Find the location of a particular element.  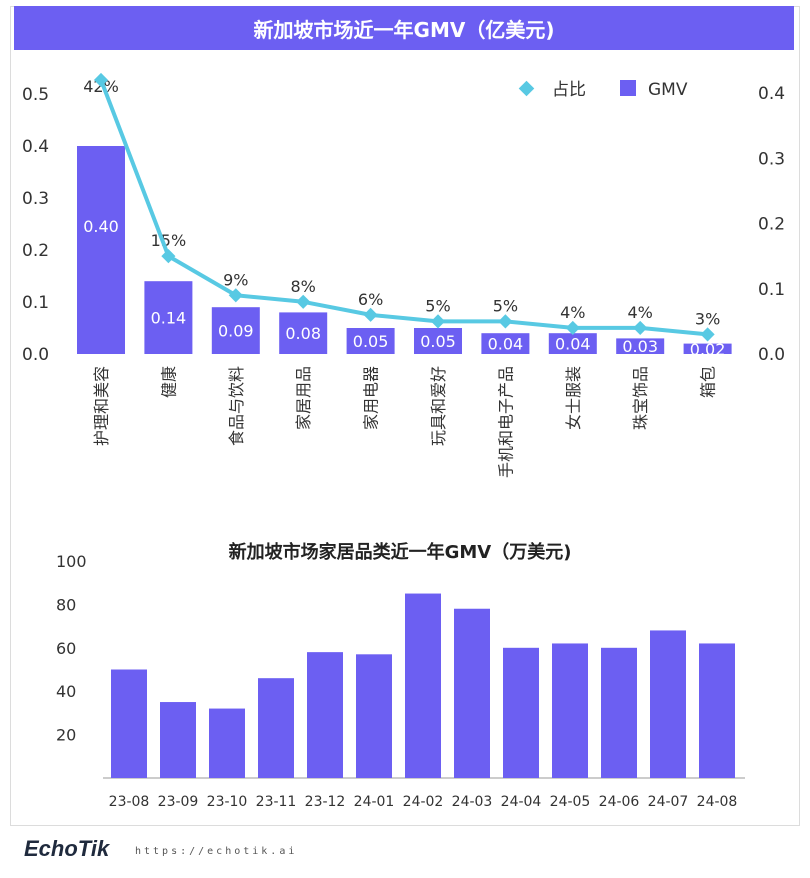

month-label: 24-02 is located at coordinates (423, 802).